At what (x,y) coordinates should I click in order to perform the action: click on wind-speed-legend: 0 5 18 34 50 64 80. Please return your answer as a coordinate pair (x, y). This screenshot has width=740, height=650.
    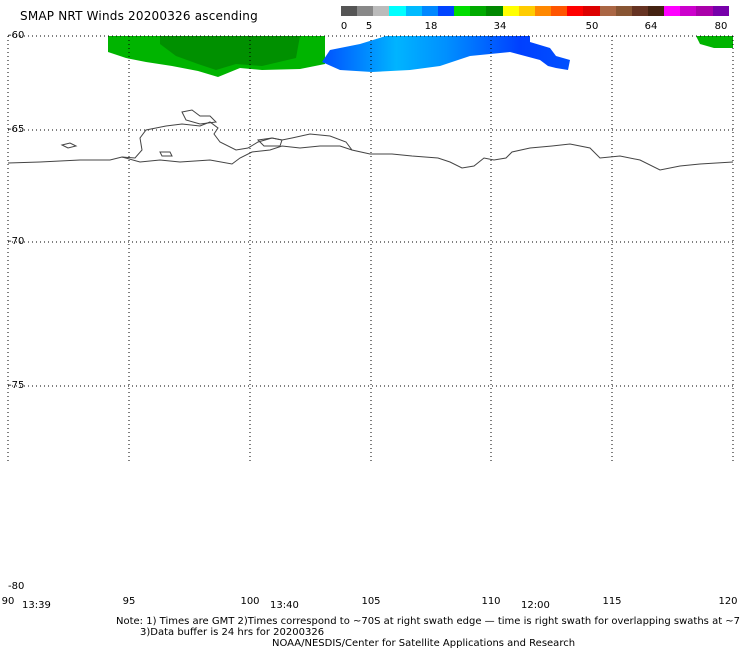
    Looking at the image, I should click on (535, 21).